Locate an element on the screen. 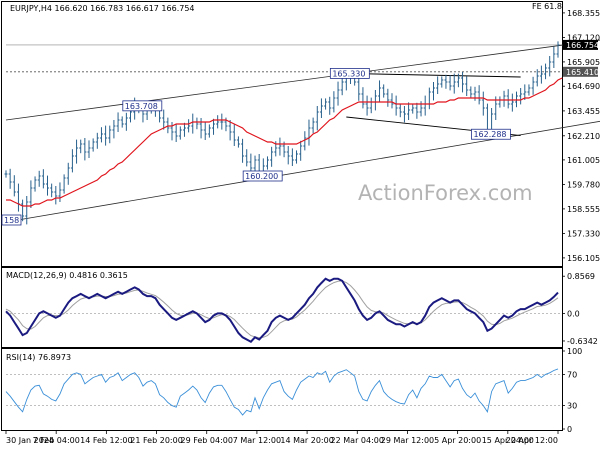 The height and width of the screenshot is (454, 600). xtick-1: 7 Feb 04:00 is located at coordinates (55, 440).